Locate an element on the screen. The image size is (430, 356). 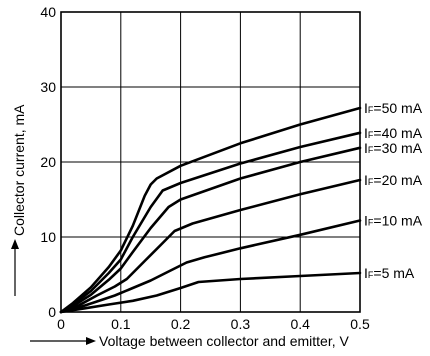
series-label-4: IF=10 mA is located at coordinates (393, 221).